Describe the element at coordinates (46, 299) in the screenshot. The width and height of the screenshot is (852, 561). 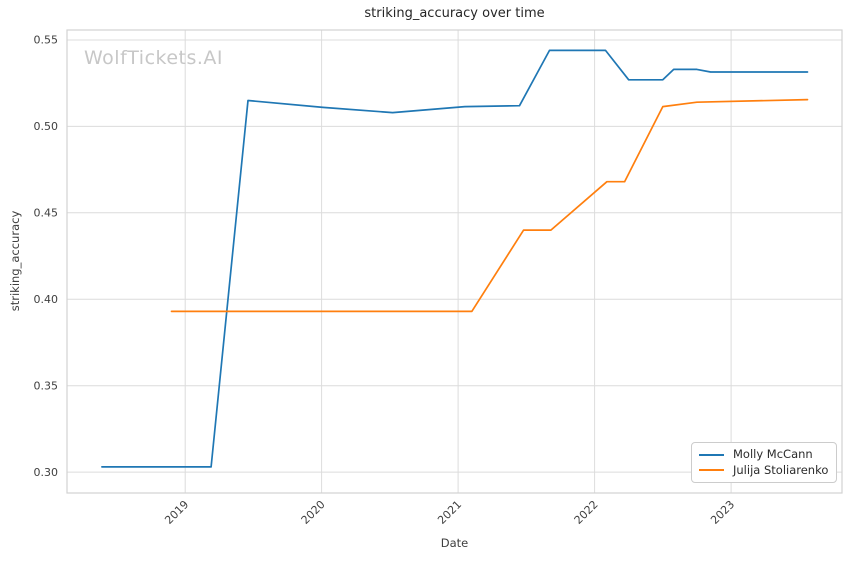
I see `y-tick-label: 0.40` at that location.